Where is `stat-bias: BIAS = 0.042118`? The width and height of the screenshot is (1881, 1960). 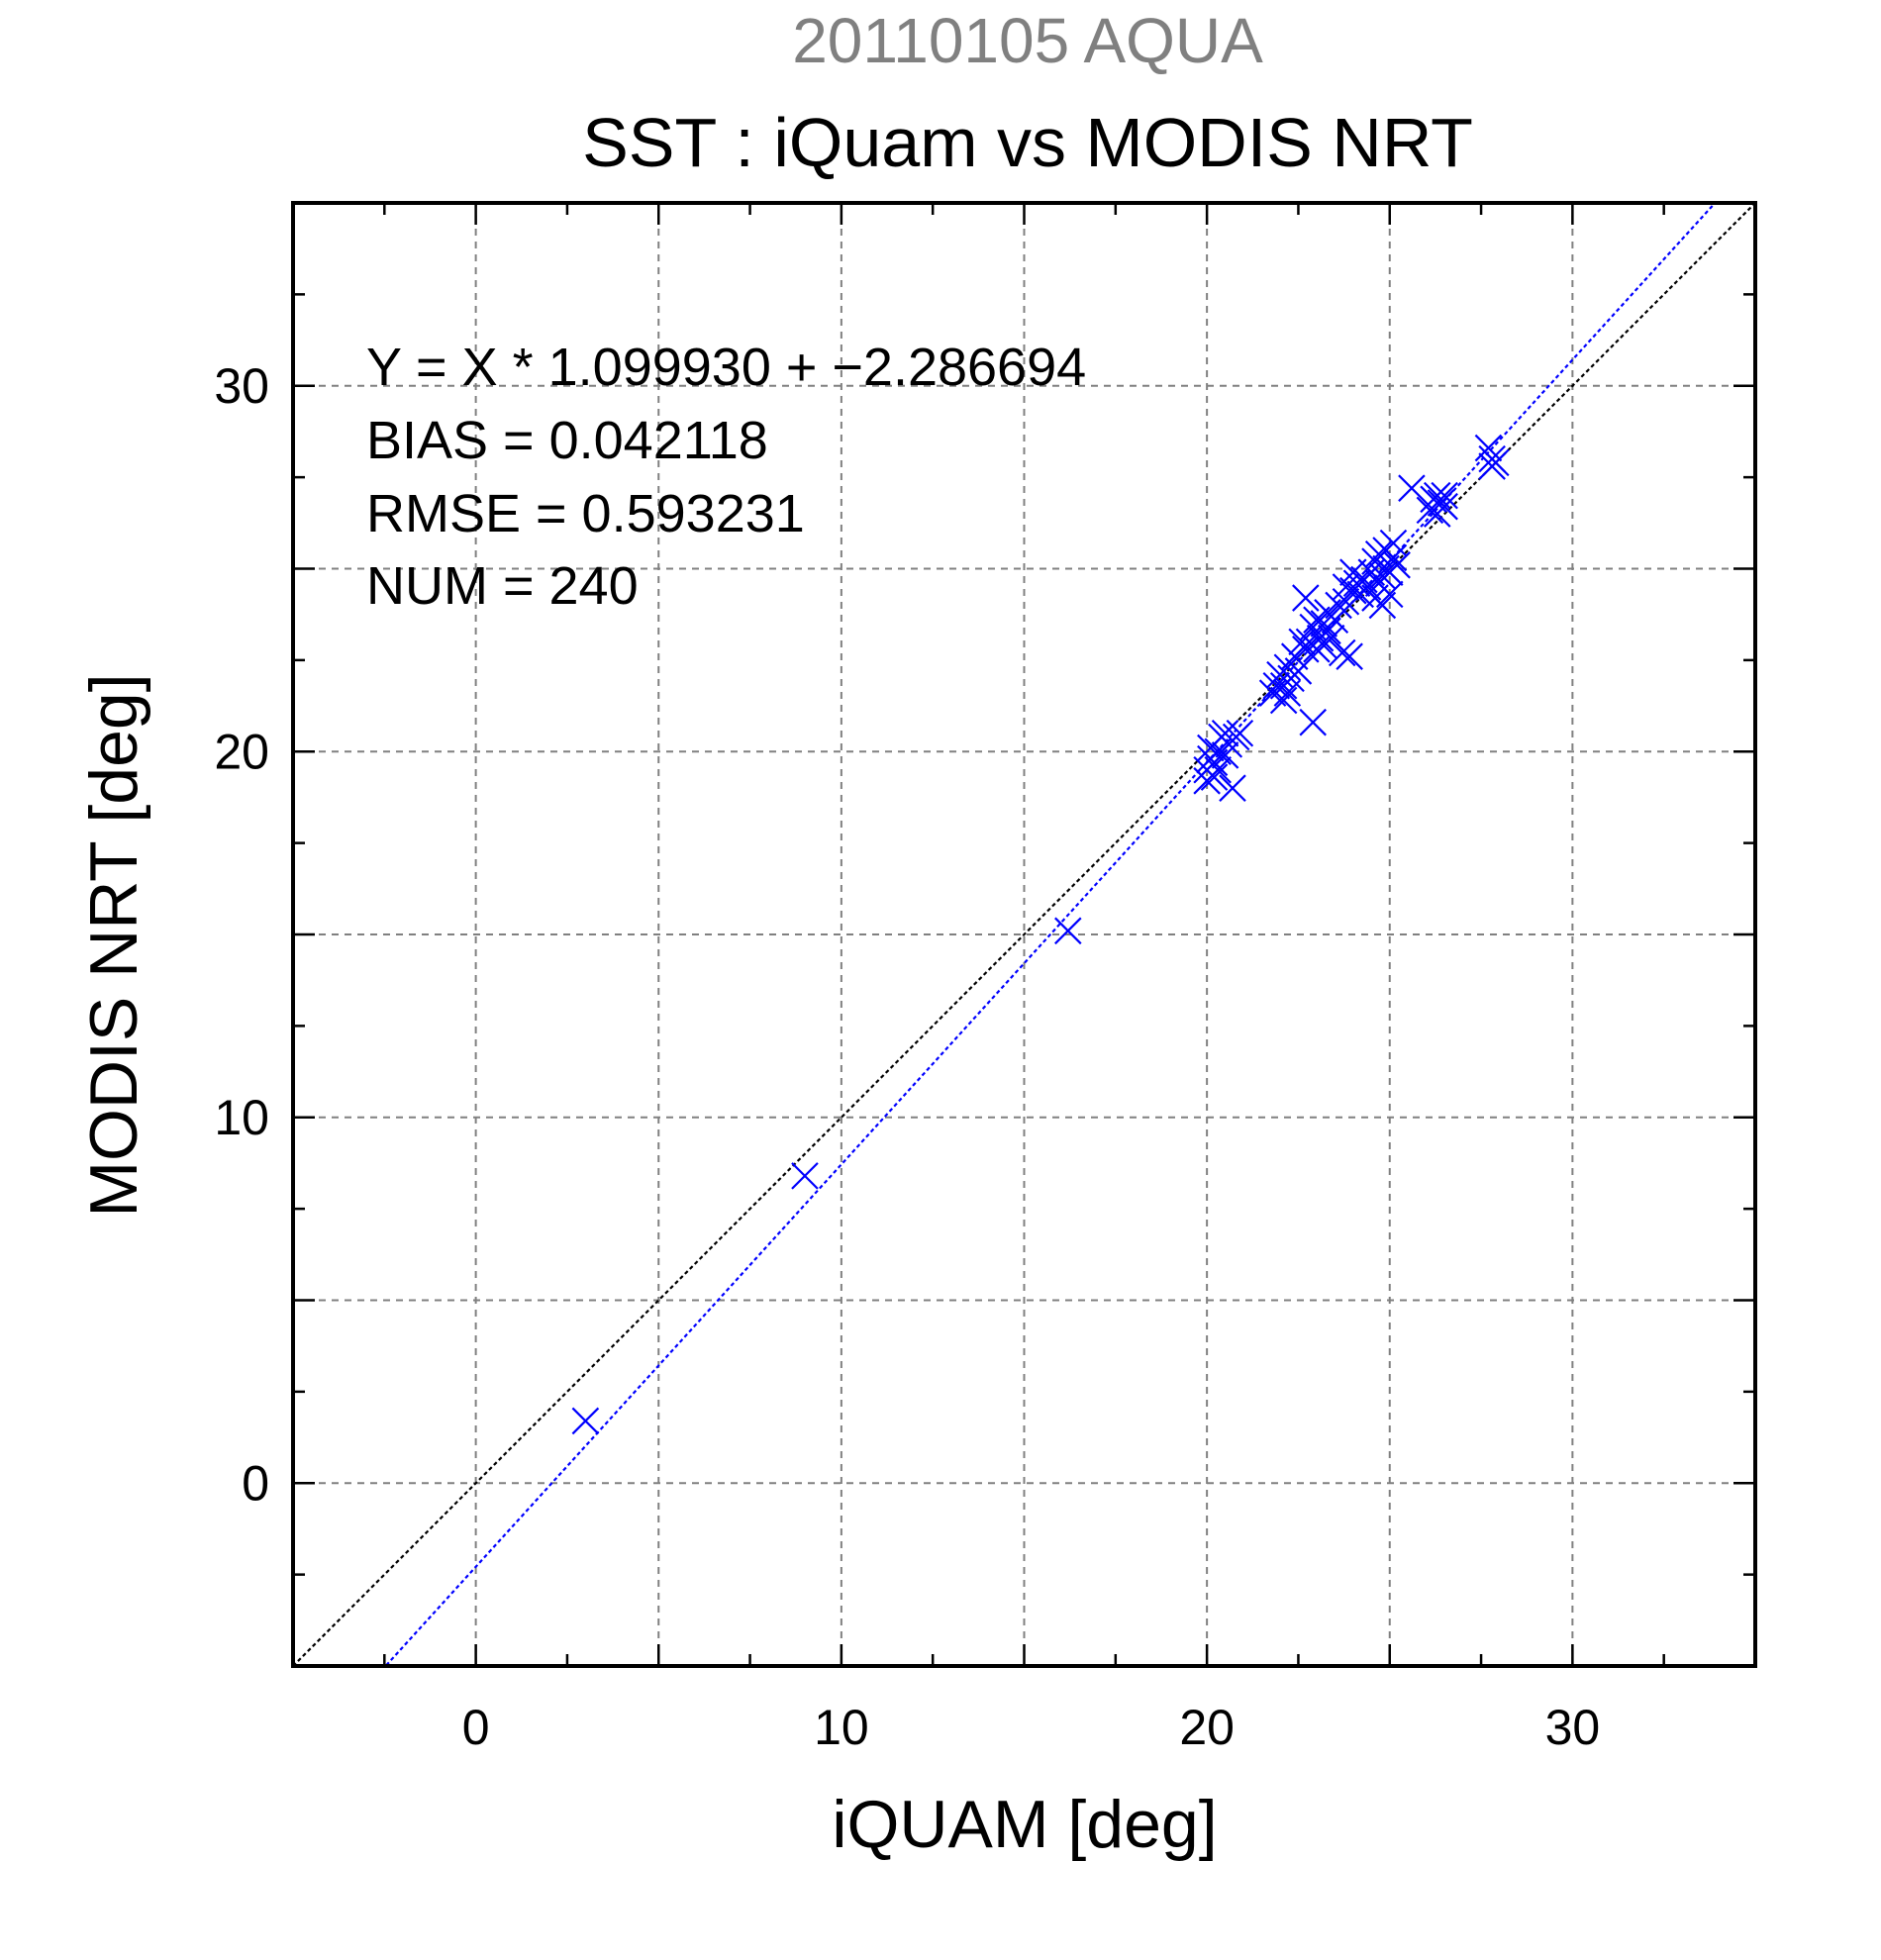 stat-bias: BIAS = 0.042118 is located at coordinates (567, 440).